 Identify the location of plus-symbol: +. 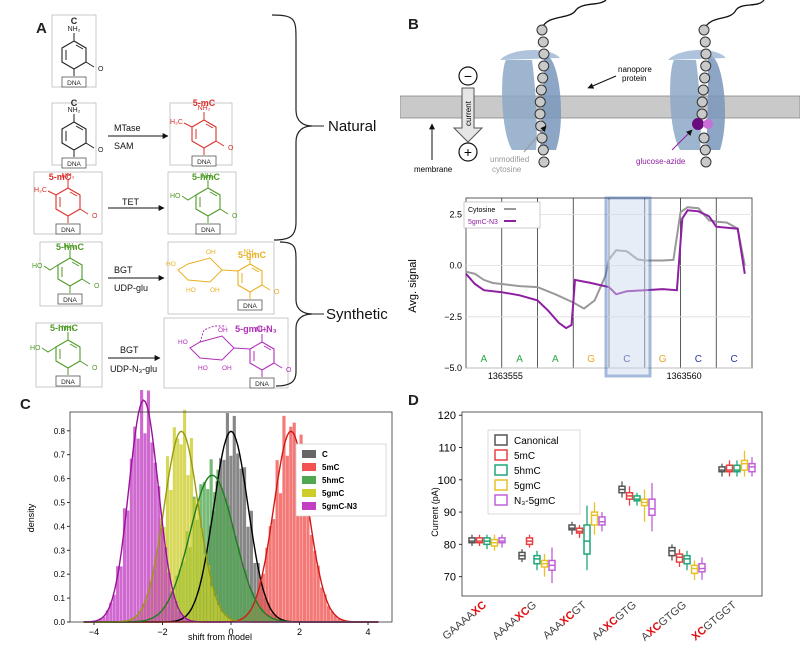
(468, 152).